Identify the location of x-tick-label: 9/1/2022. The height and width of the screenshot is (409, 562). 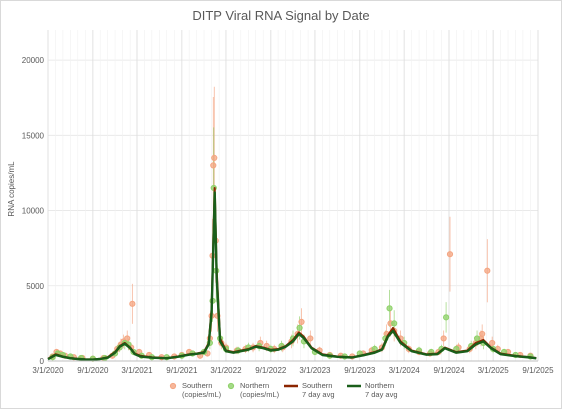
(271, 370).